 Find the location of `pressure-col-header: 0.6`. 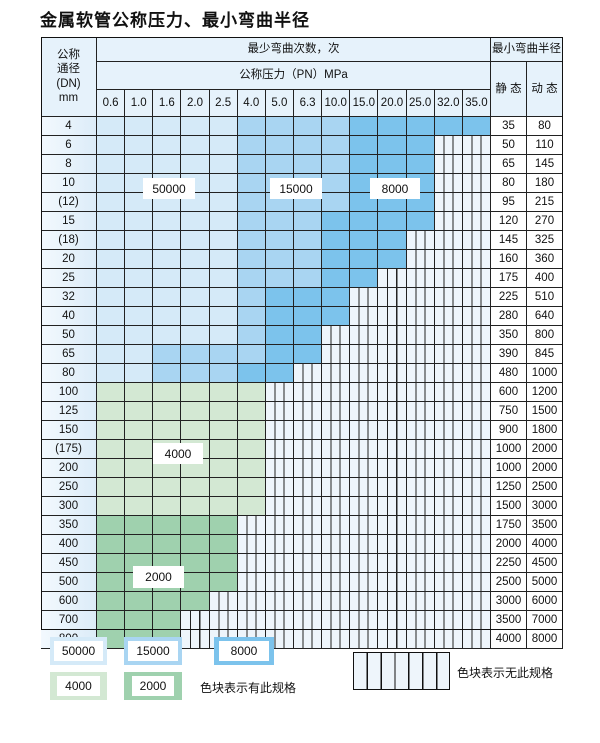

pressure-col-header: 0.6 is located at coordinates (111, 103).